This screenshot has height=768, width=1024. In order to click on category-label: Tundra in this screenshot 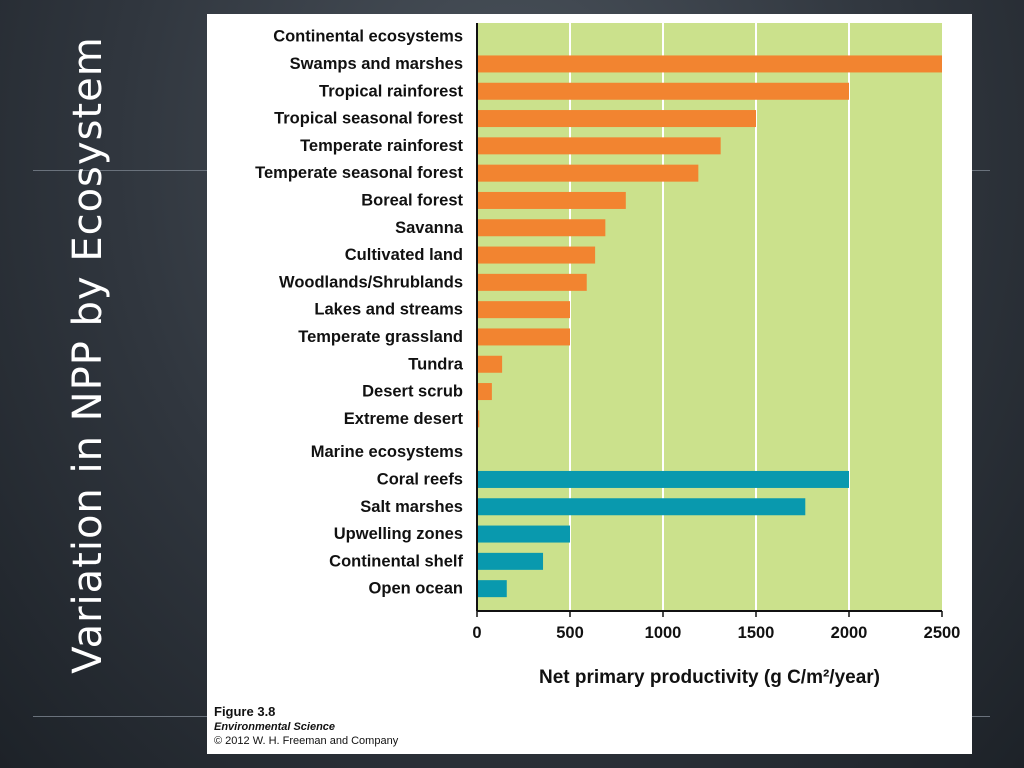, I will do `click(436, 364)`.